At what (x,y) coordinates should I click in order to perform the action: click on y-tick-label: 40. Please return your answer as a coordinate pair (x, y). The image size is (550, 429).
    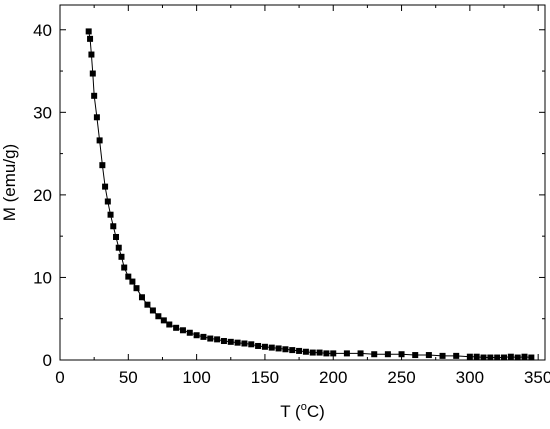
    Looking at the image, I should click on (42, 30).